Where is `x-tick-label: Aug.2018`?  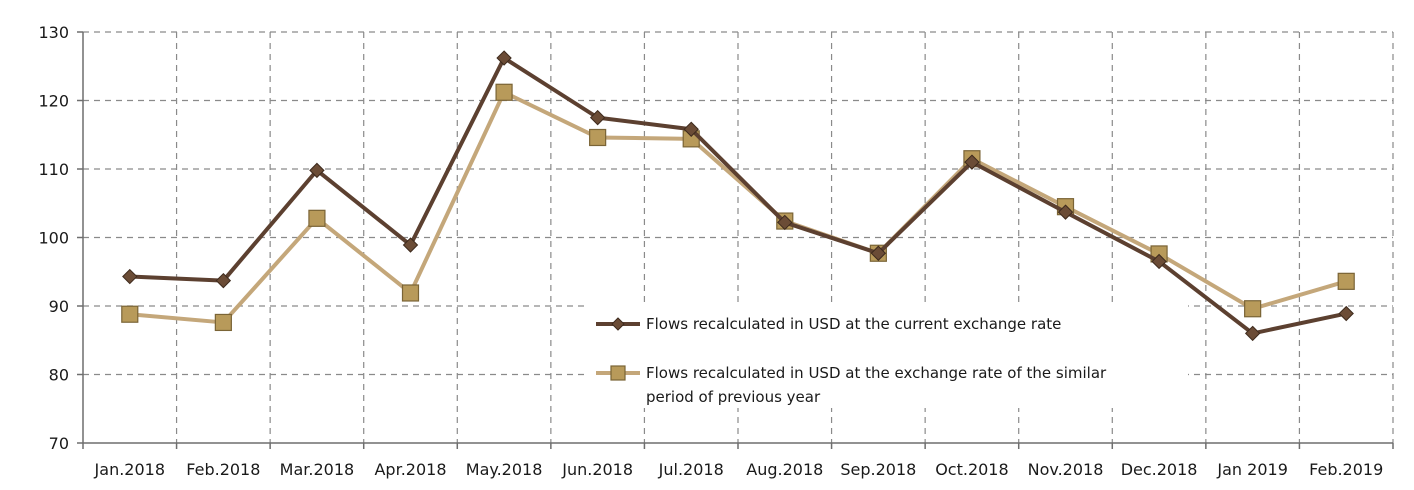
x-tick-label: Aug.2018 is located at coordinates (784, 469).